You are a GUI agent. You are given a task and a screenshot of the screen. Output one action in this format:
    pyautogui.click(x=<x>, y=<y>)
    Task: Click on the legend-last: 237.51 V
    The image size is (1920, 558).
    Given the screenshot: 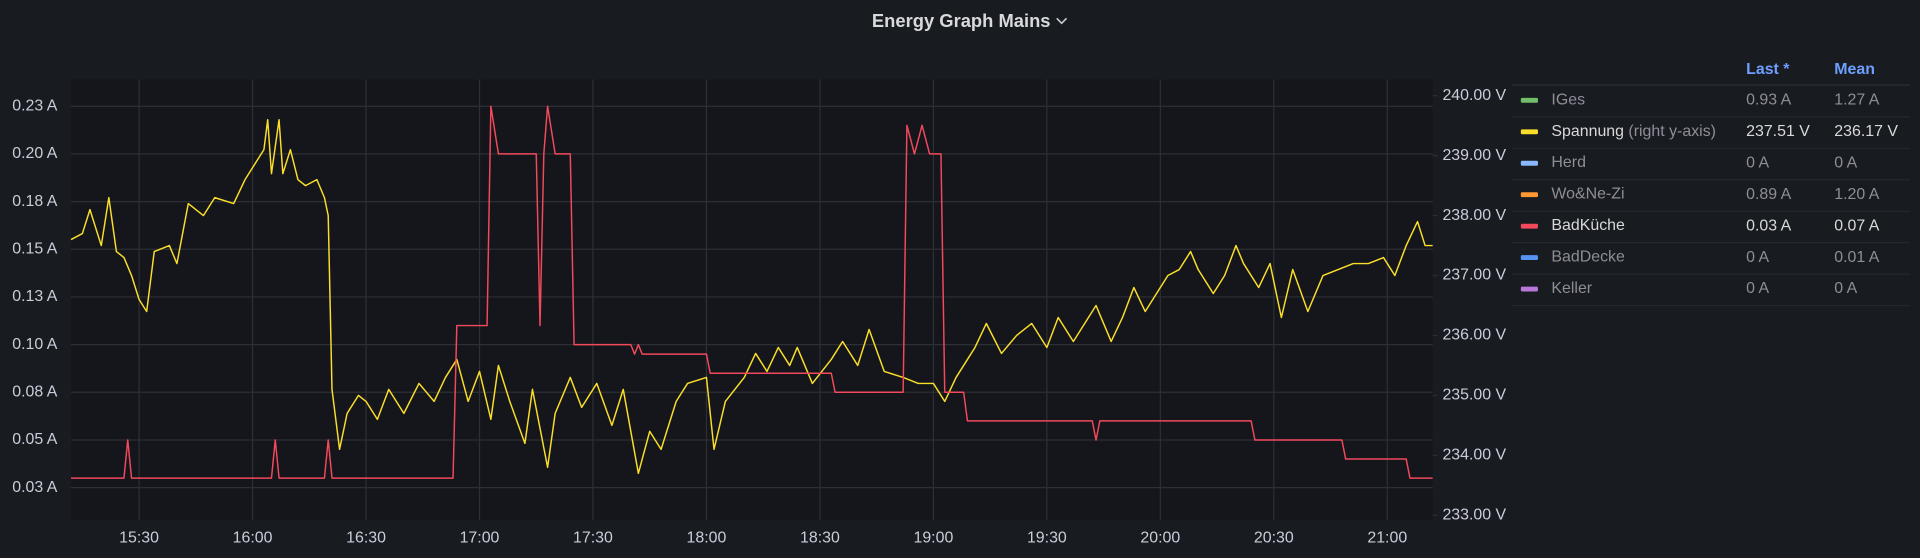 What is the action you would take?
    pyautogui.click(x=1778, y=131)
    